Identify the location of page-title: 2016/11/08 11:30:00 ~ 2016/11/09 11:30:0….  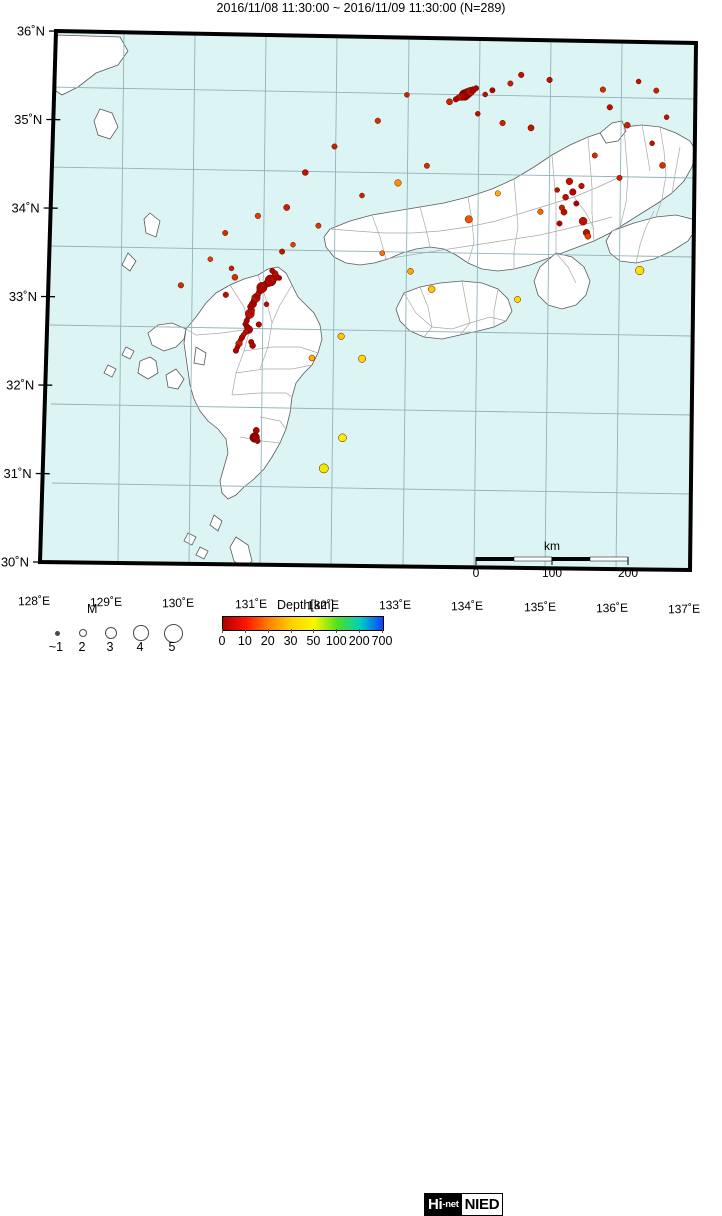
(361, 8).